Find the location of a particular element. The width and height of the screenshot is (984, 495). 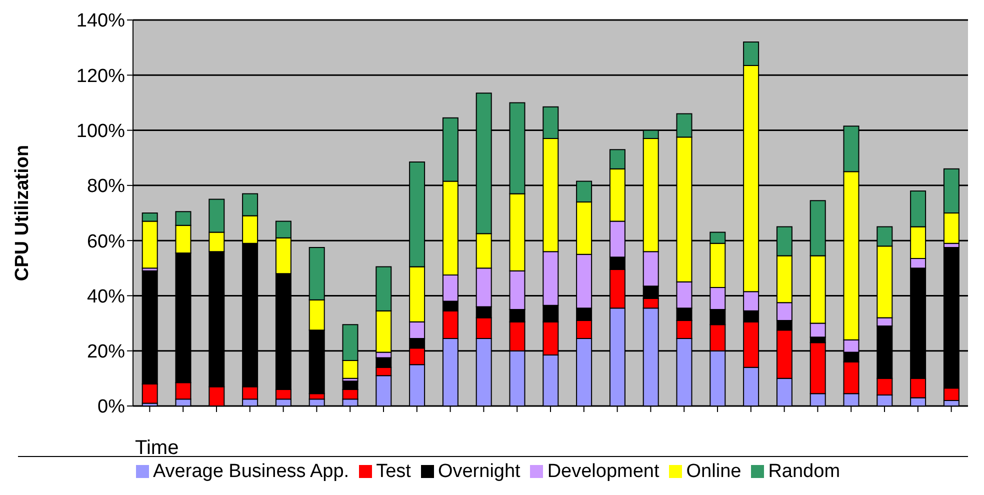

legend-label: Overnight is located at coordinates (479, 471).